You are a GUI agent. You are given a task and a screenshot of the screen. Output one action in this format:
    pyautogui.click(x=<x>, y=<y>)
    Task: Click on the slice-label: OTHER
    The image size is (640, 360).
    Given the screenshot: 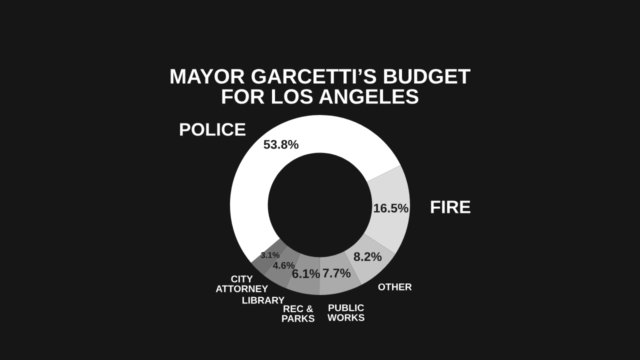 What is the action you would take?
    pyautogui.click(x=395, y=286)
    